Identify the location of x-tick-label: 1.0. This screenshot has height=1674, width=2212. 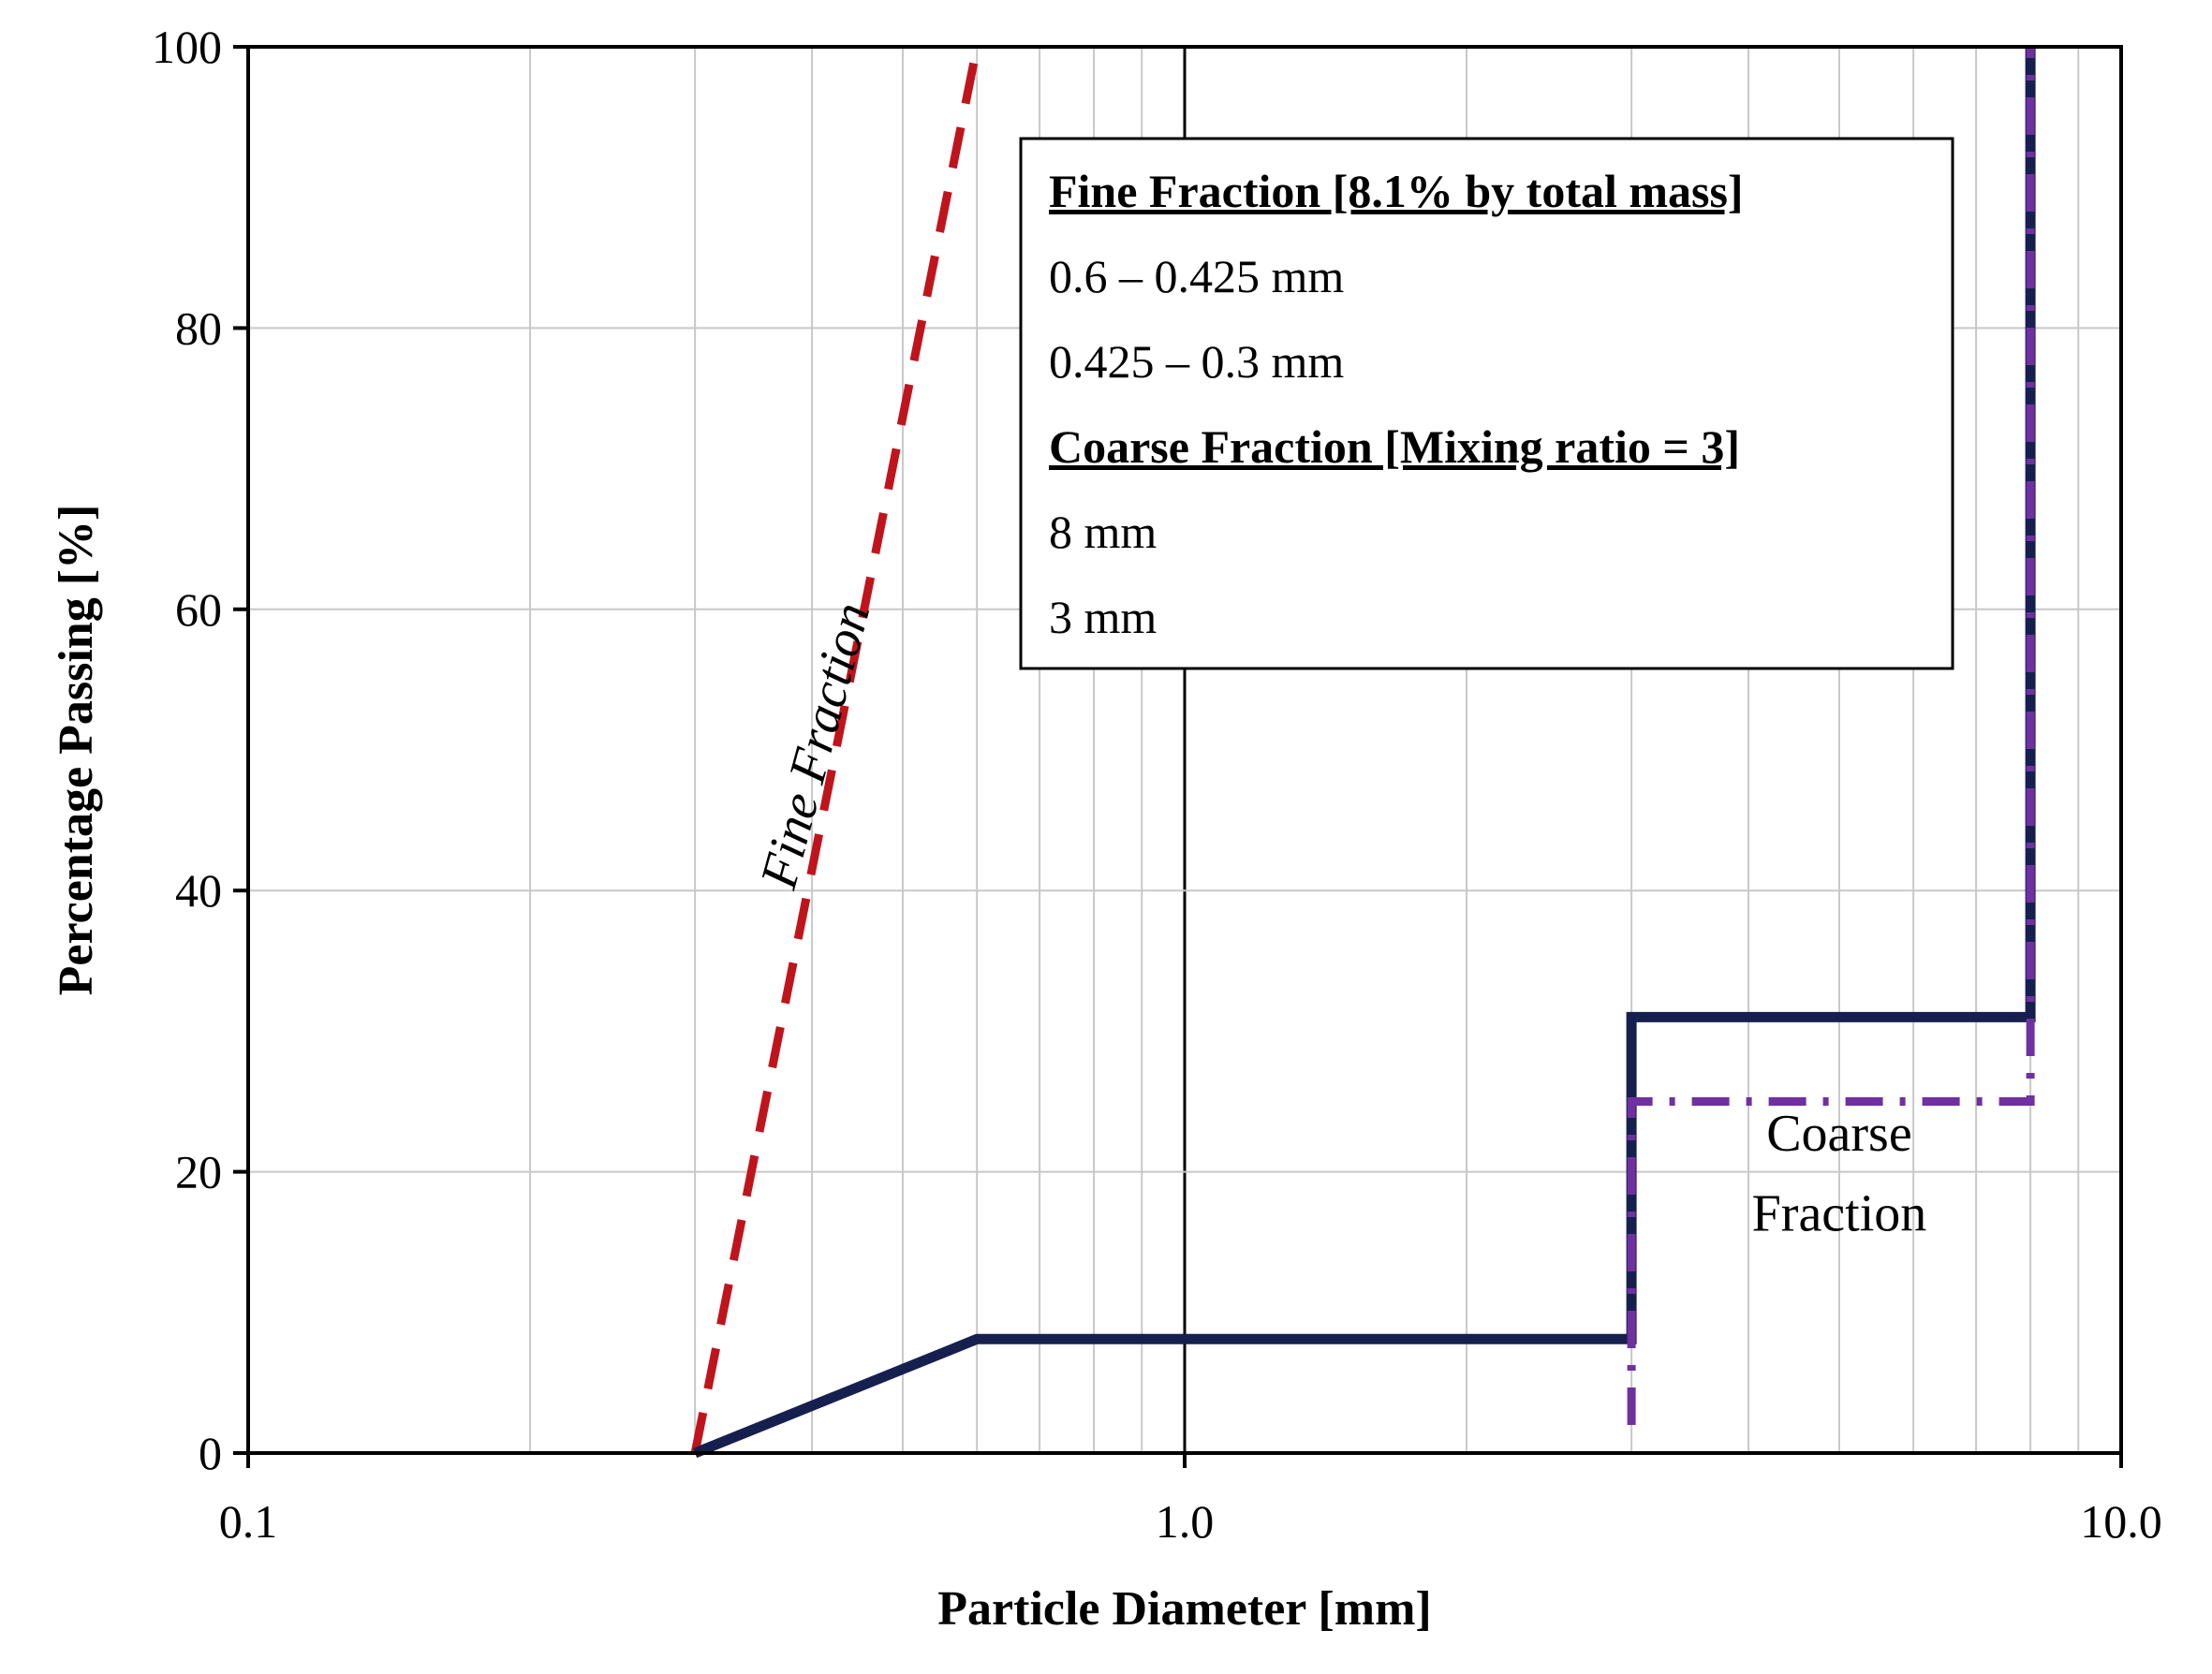
(1186, 1521).